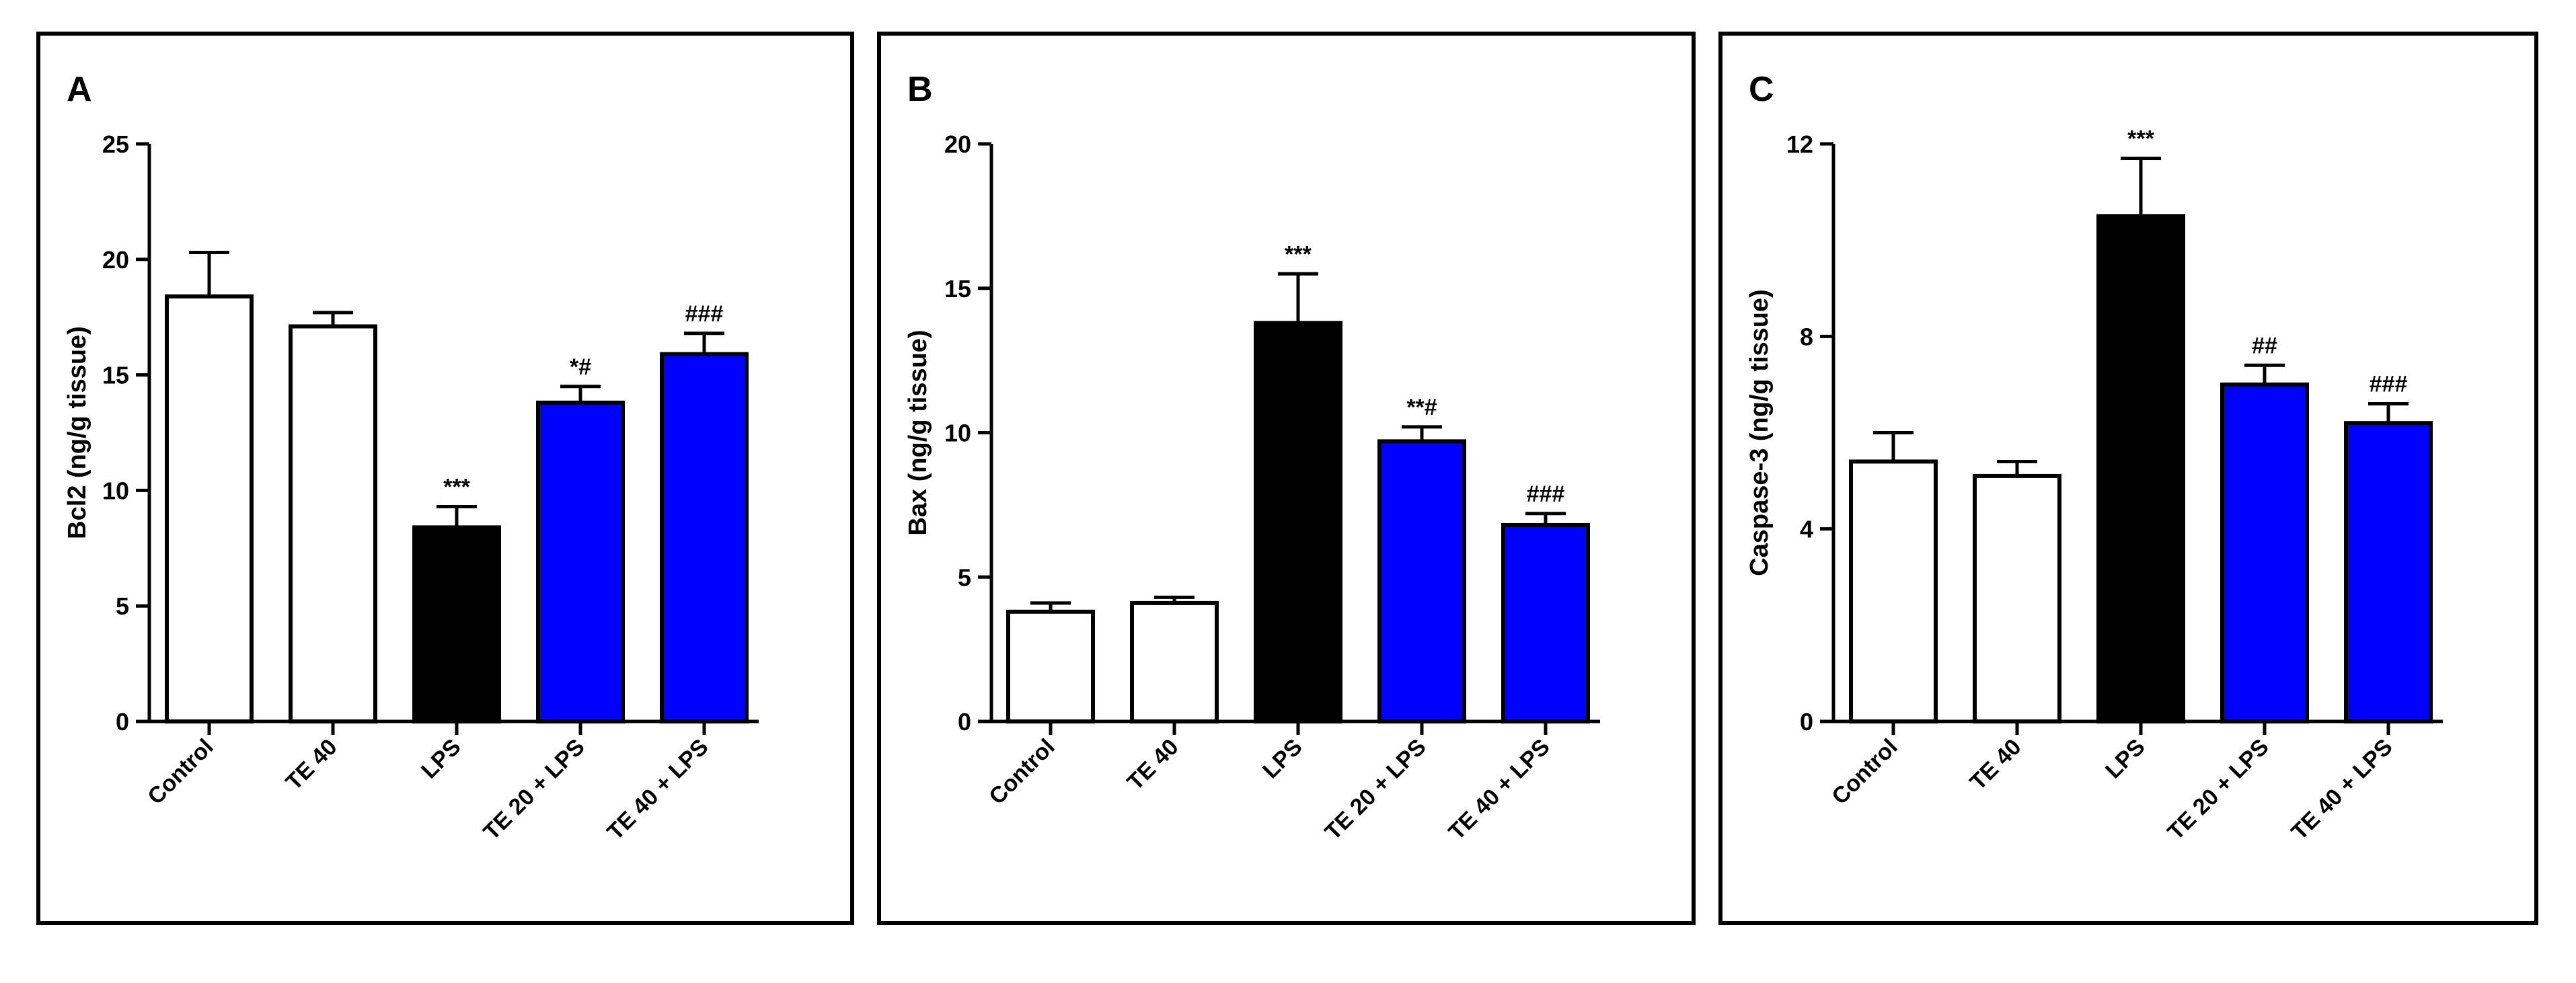 Image resolution: width=2576 pixels, height=983 pixels. I want to click on significance-label: ##, so click(2264, 346).